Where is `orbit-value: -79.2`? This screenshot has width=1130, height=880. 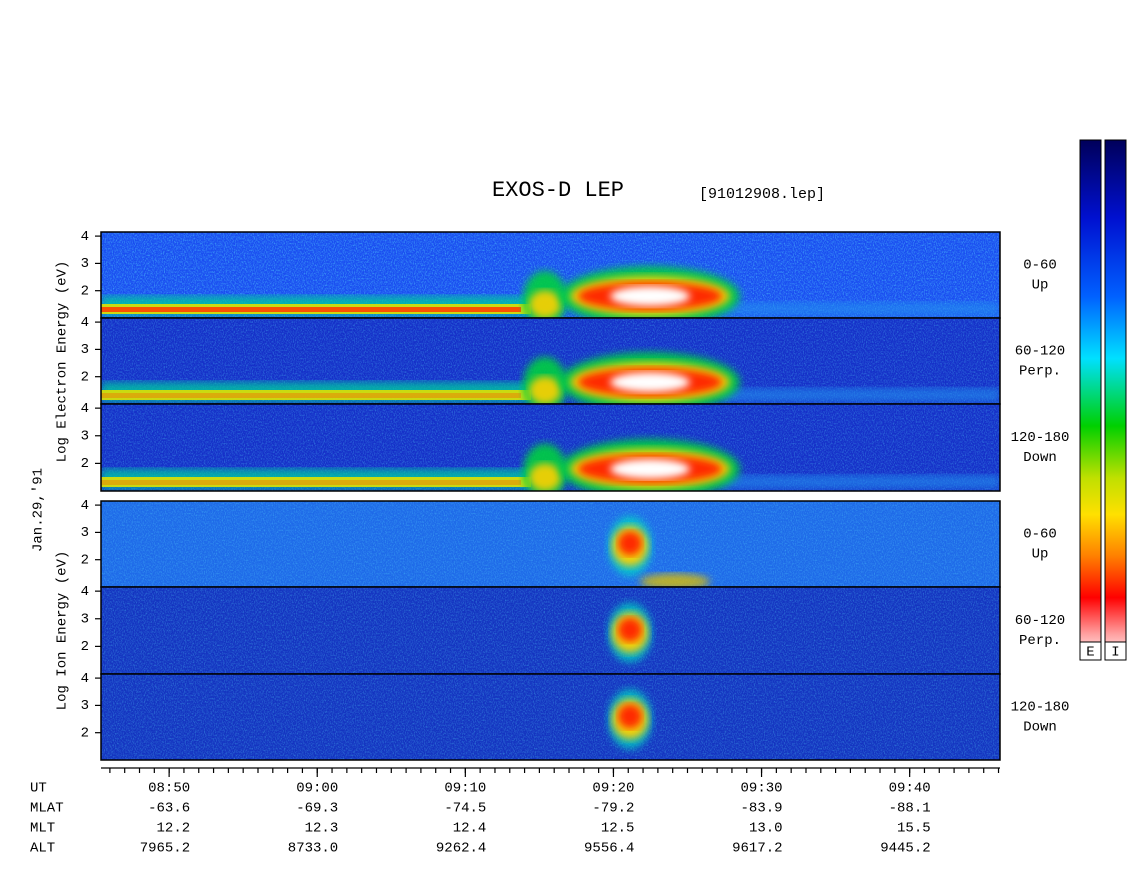
orbit-value: -79.2 is located at coordinates (613, 809).